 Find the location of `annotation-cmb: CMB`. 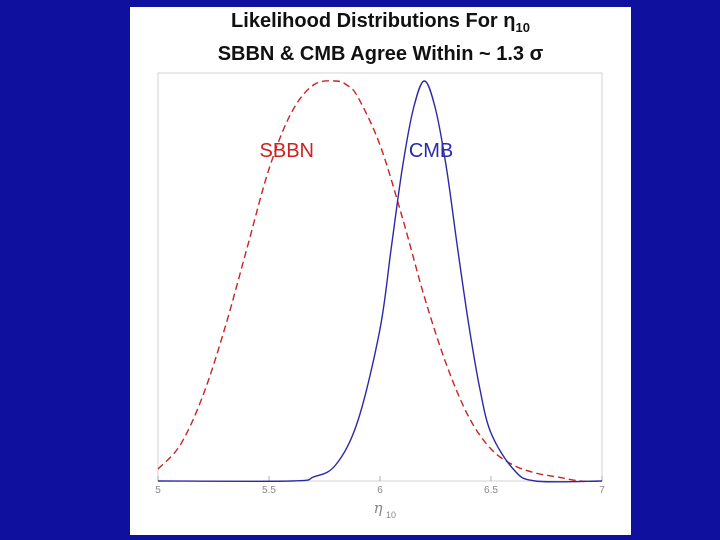

annotation-cmb: CMB is located at coordinates (431, 151).